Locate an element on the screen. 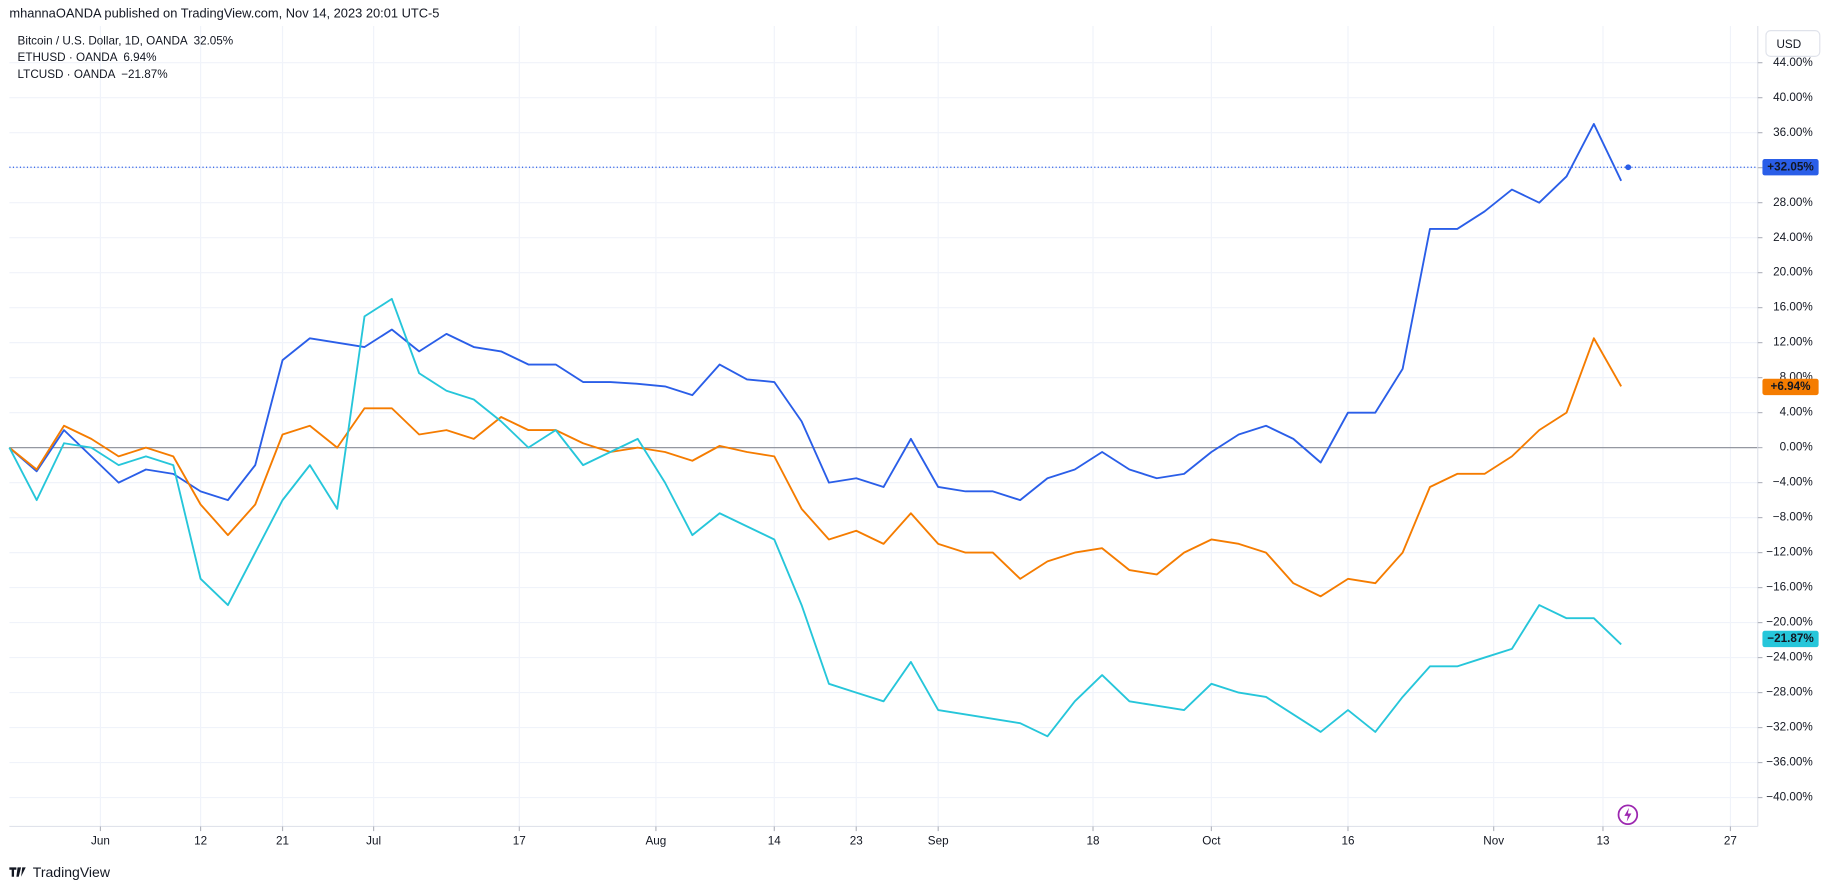 The image size is (1835, 891). last-value-tag-label: +6.94% is located at coordinates (1791, 386).